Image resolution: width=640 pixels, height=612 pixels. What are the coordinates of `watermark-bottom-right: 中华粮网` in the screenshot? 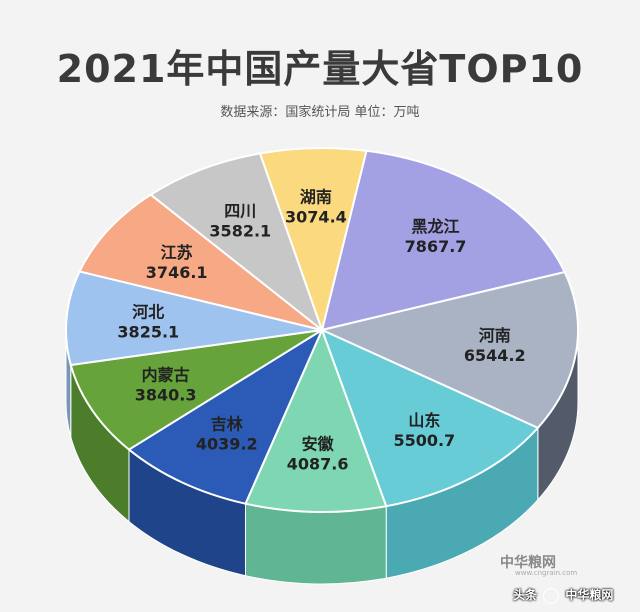 It's located at (589, 595).